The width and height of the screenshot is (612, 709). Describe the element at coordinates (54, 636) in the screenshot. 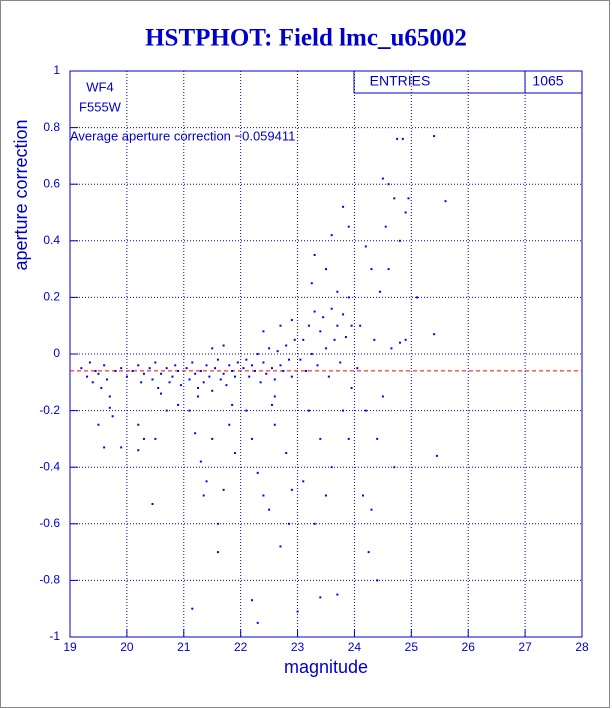

I see `y-tick-label: -1` at that location.